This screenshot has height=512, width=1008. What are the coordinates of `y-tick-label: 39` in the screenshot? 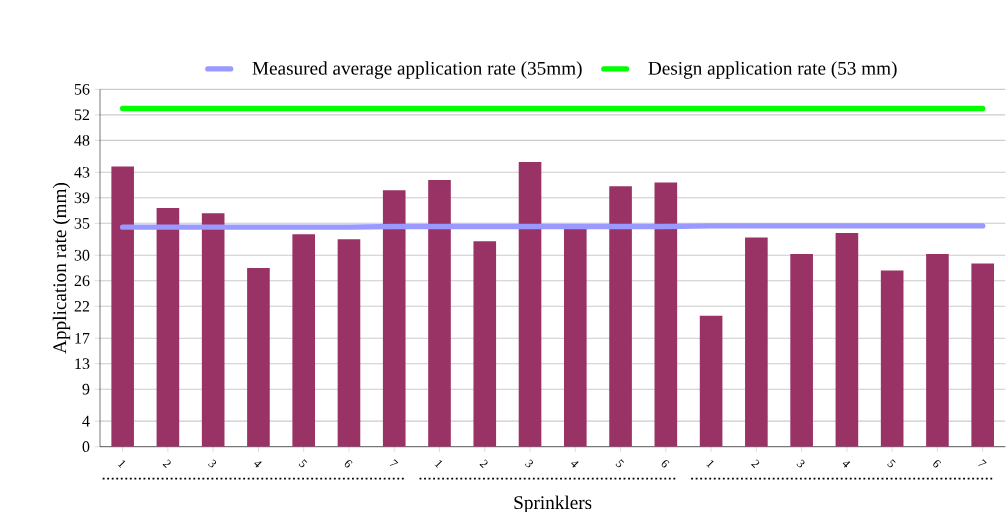 It's located at (82, 198).